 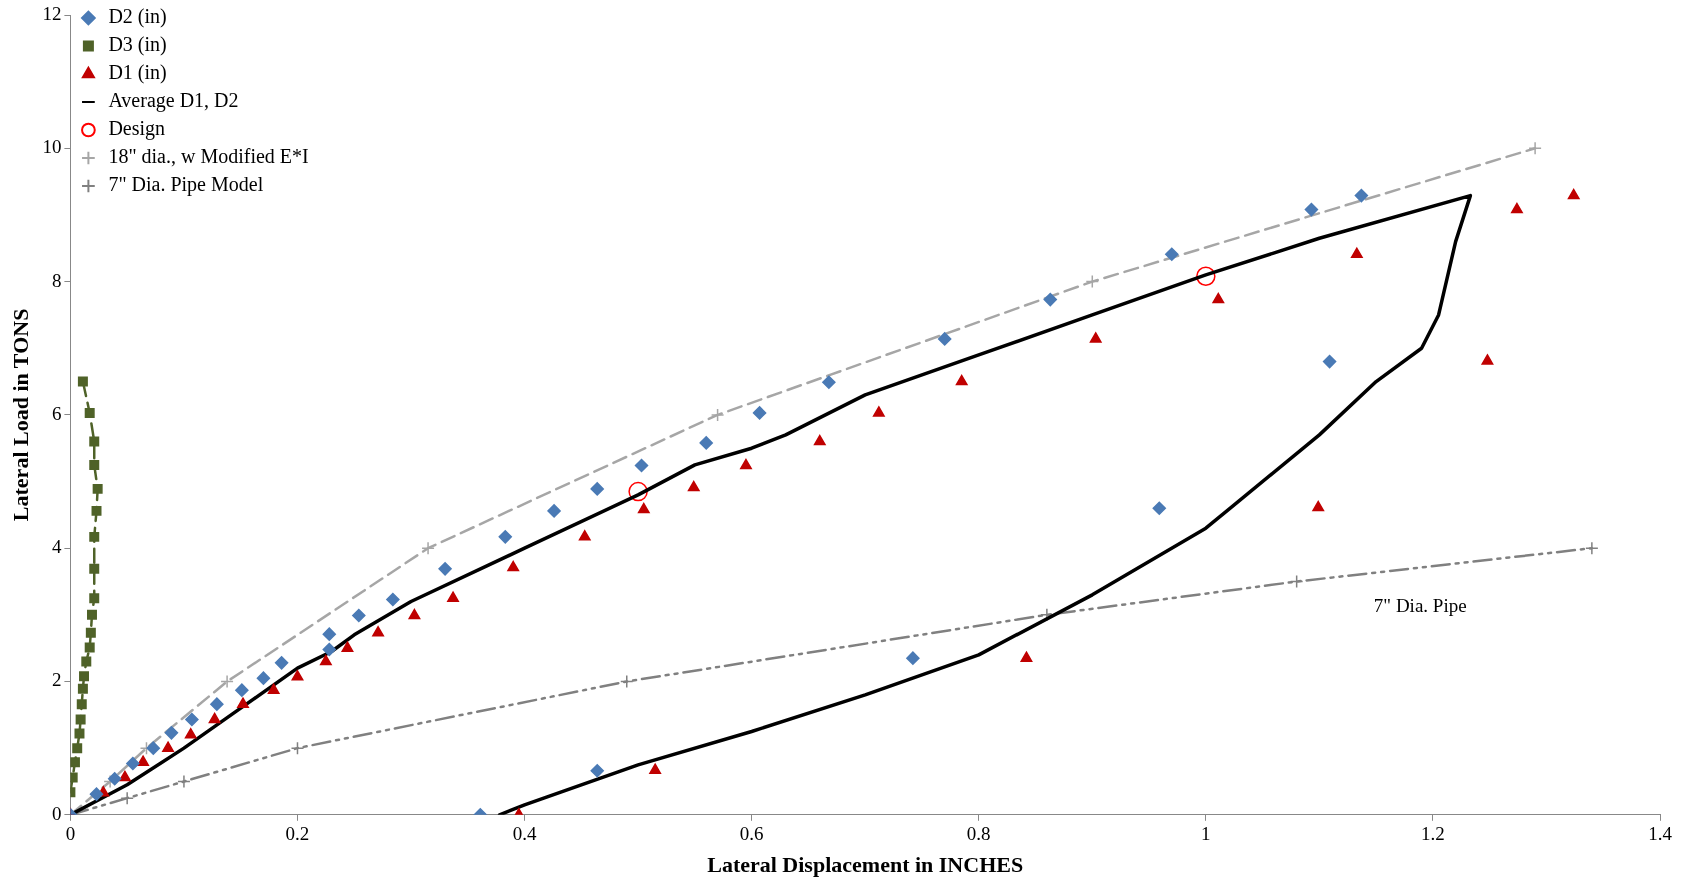 I want to click on y-tick-label: 6, so click(x=56, y=413).